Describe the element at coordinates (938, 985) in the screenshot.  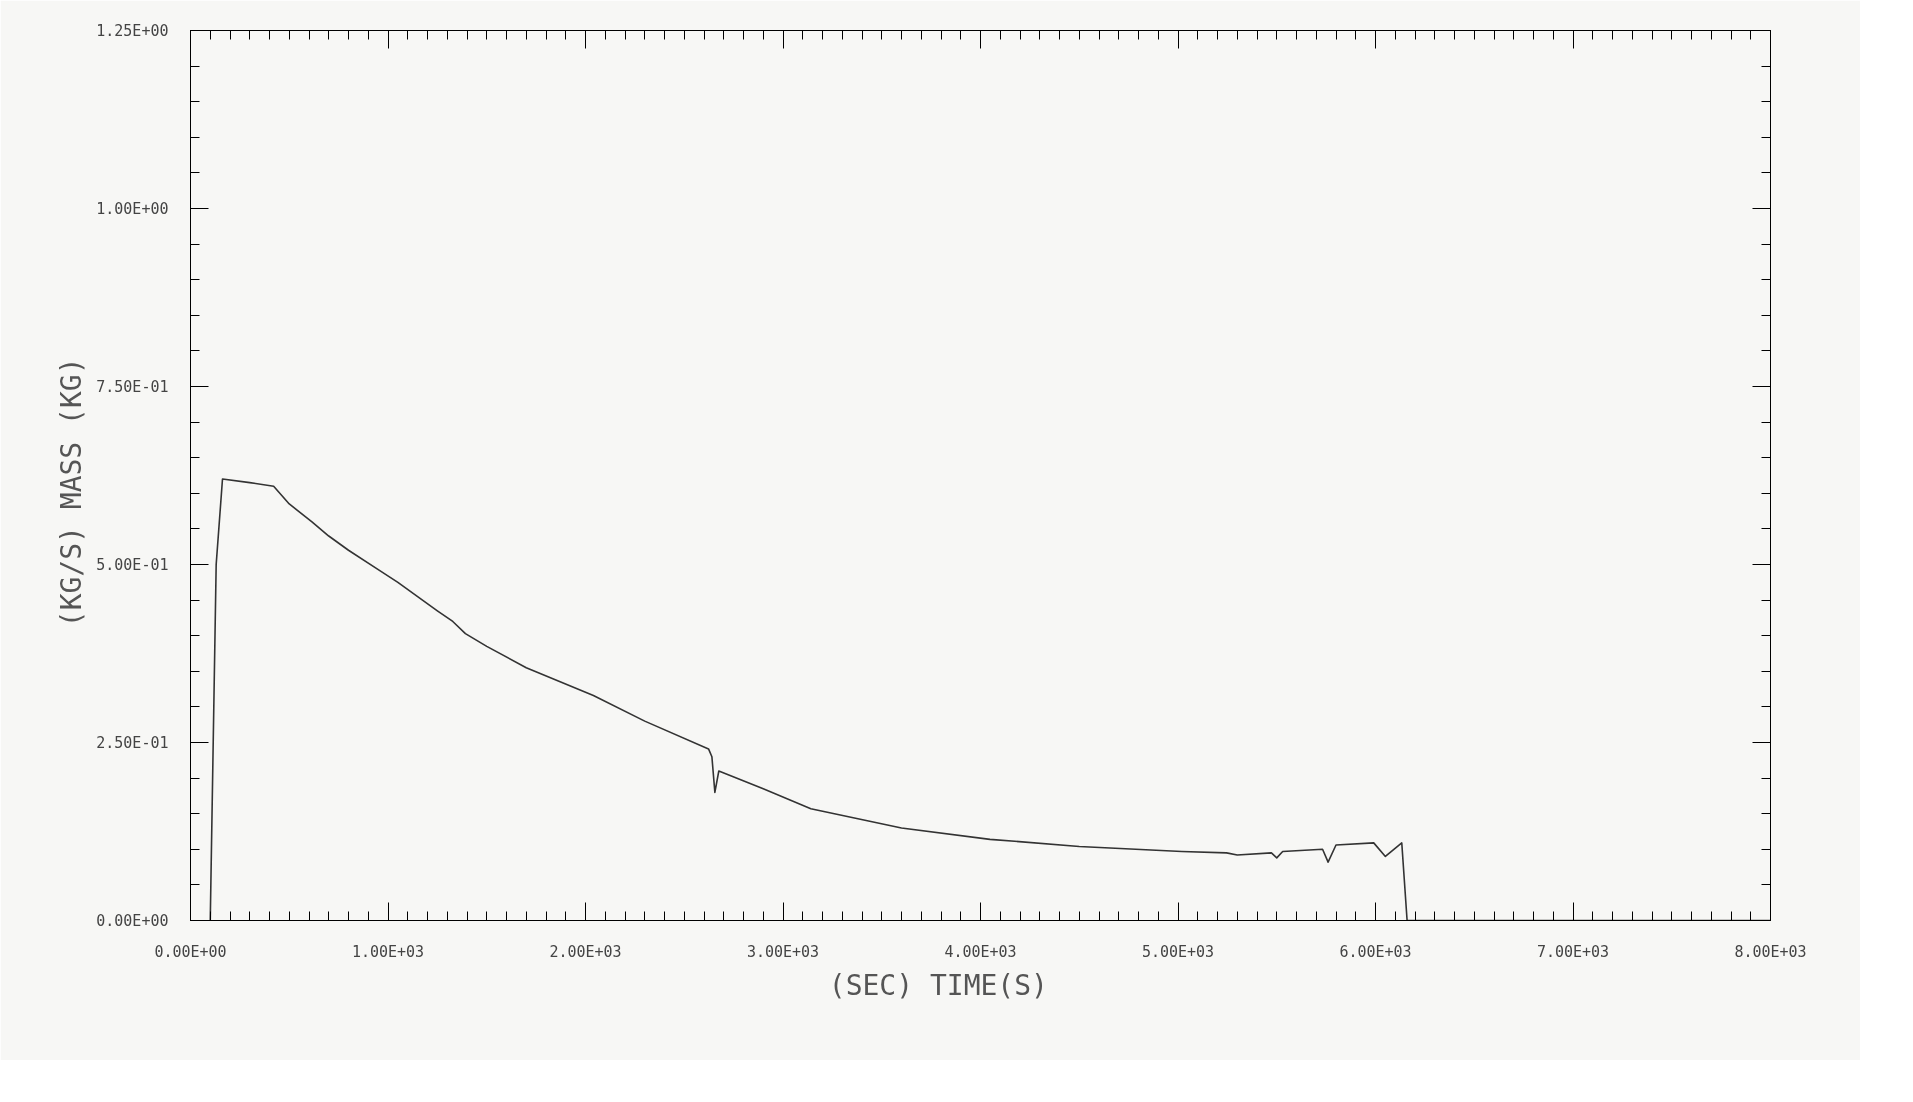
I see `x-axis-title: (SEC) TIME(S)` at that location.